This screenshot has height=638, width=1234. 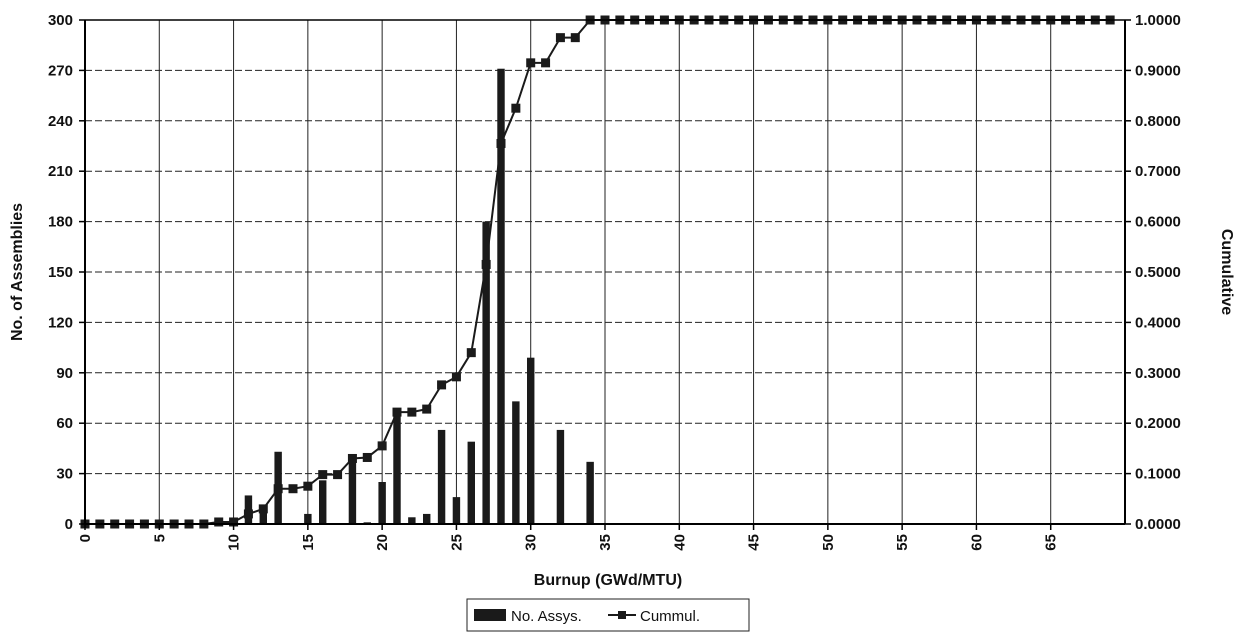 I want to click on legend-item-line: Cummul., so click(x=670, y=616).